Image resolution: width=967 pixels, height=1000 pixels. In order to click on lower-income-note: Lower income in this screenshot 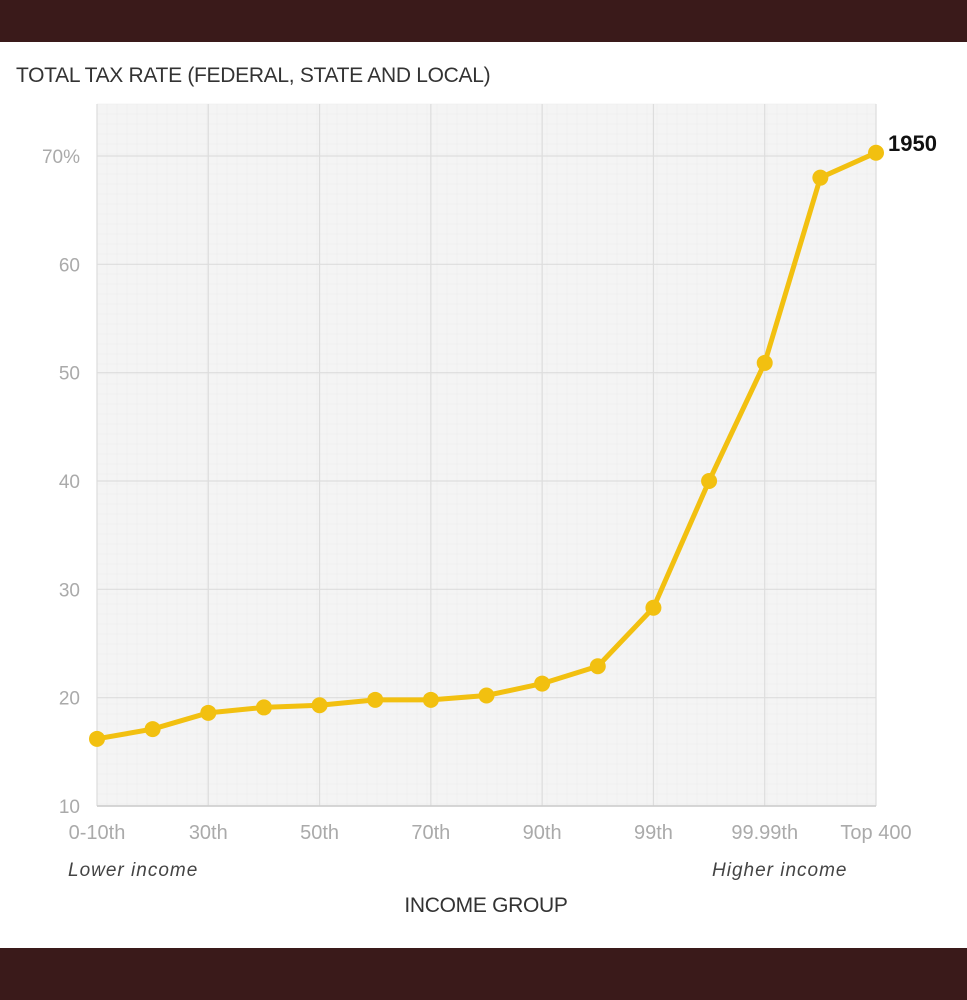, I will do `click(133, 870)`.